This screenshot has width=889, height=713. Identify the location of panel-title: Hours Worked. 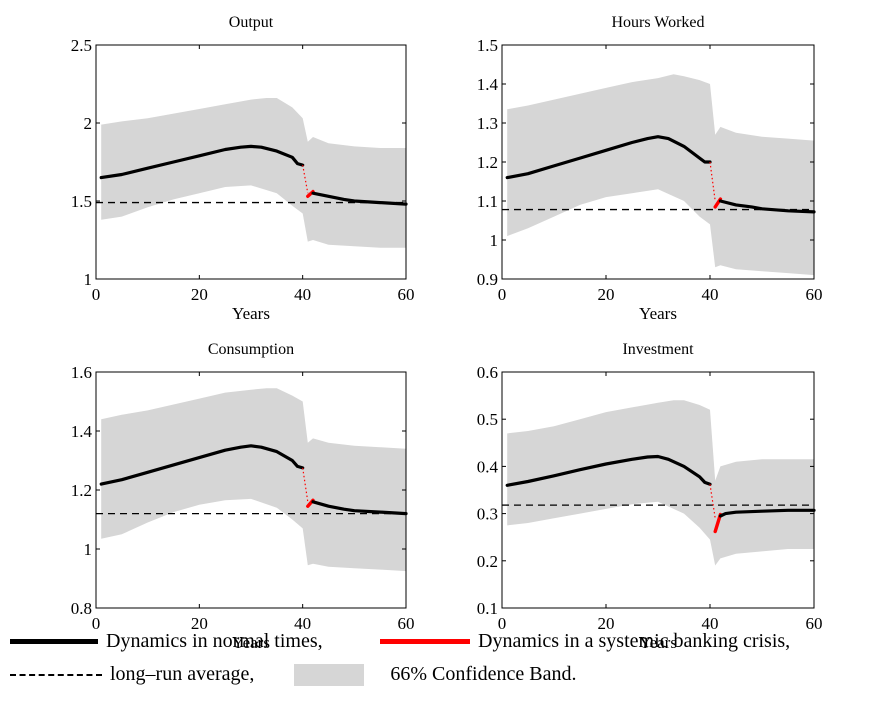
(657, 22).